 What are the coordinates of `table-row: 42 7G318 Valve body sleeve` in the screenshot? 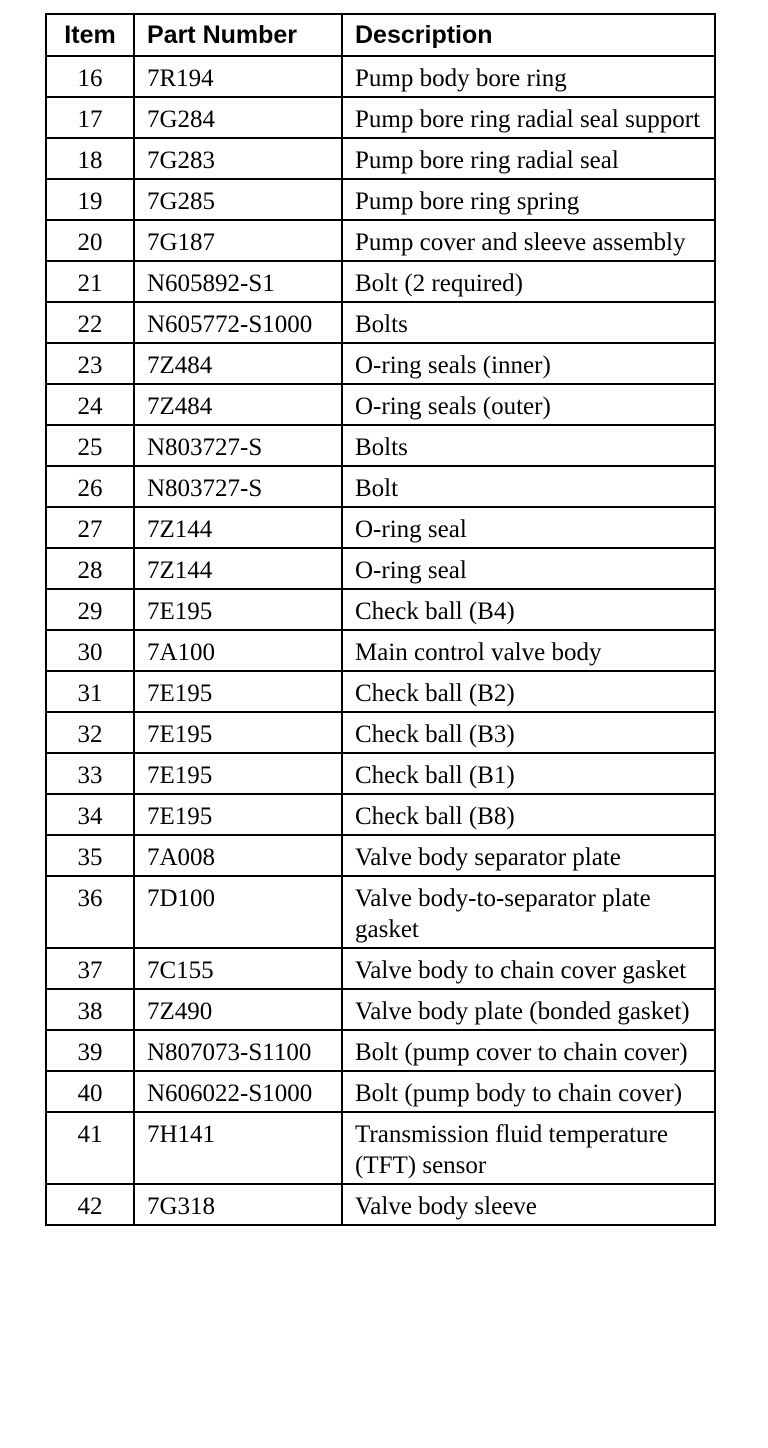 It's located at (380, 1204).